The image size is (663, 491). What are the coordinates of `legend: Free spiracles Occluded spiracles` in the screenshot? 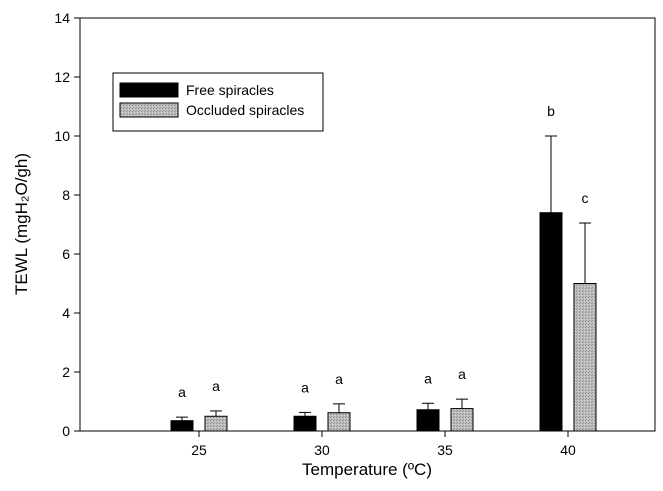 It's located at (218, 102).